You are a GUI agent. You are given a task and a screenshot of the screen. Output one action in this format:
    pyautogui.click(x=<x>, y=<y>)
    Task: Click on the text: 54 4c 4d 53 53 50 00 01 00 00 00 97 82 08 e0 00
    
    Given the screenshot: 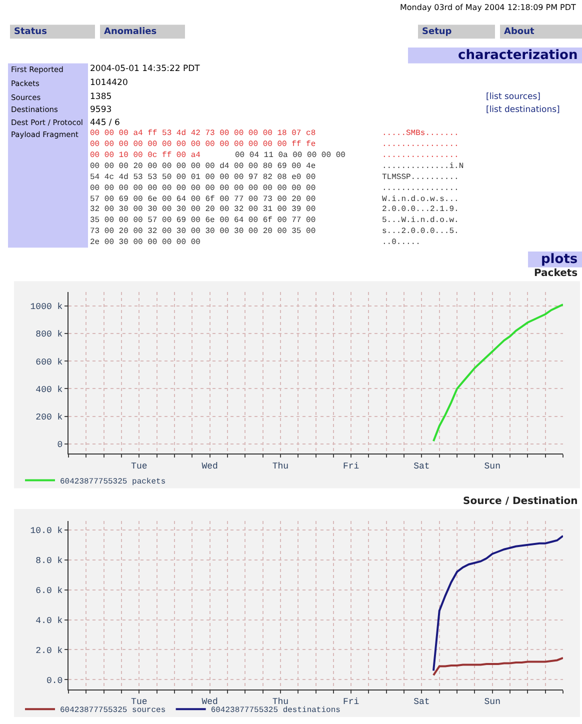 What is the action you would take?
    pyautogui.click(x=203, y=177)
    